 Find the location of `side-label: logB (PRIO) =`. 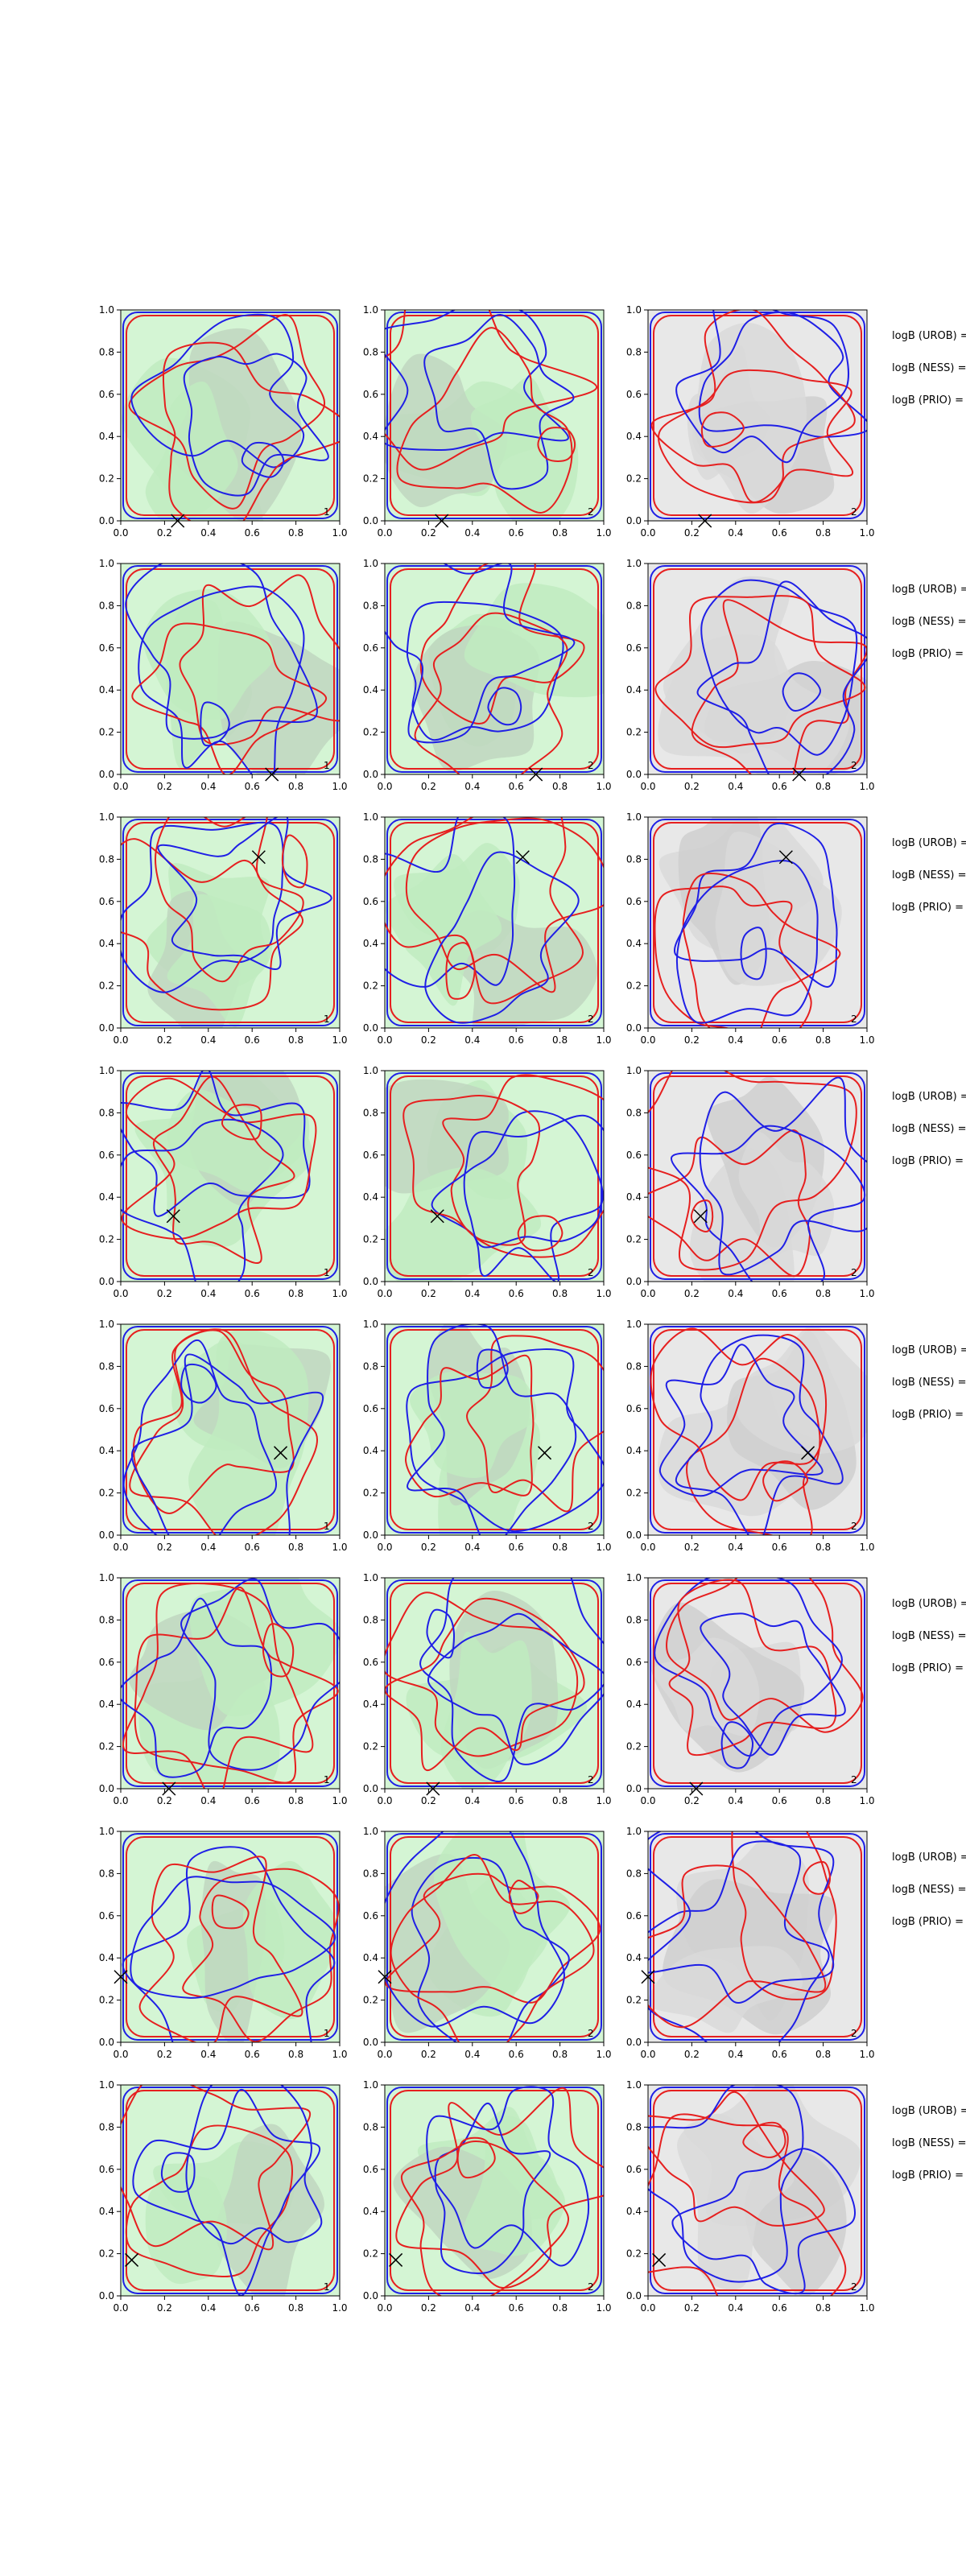

side-label: logB (PRIO) = is located at coordinates (928, 1161).